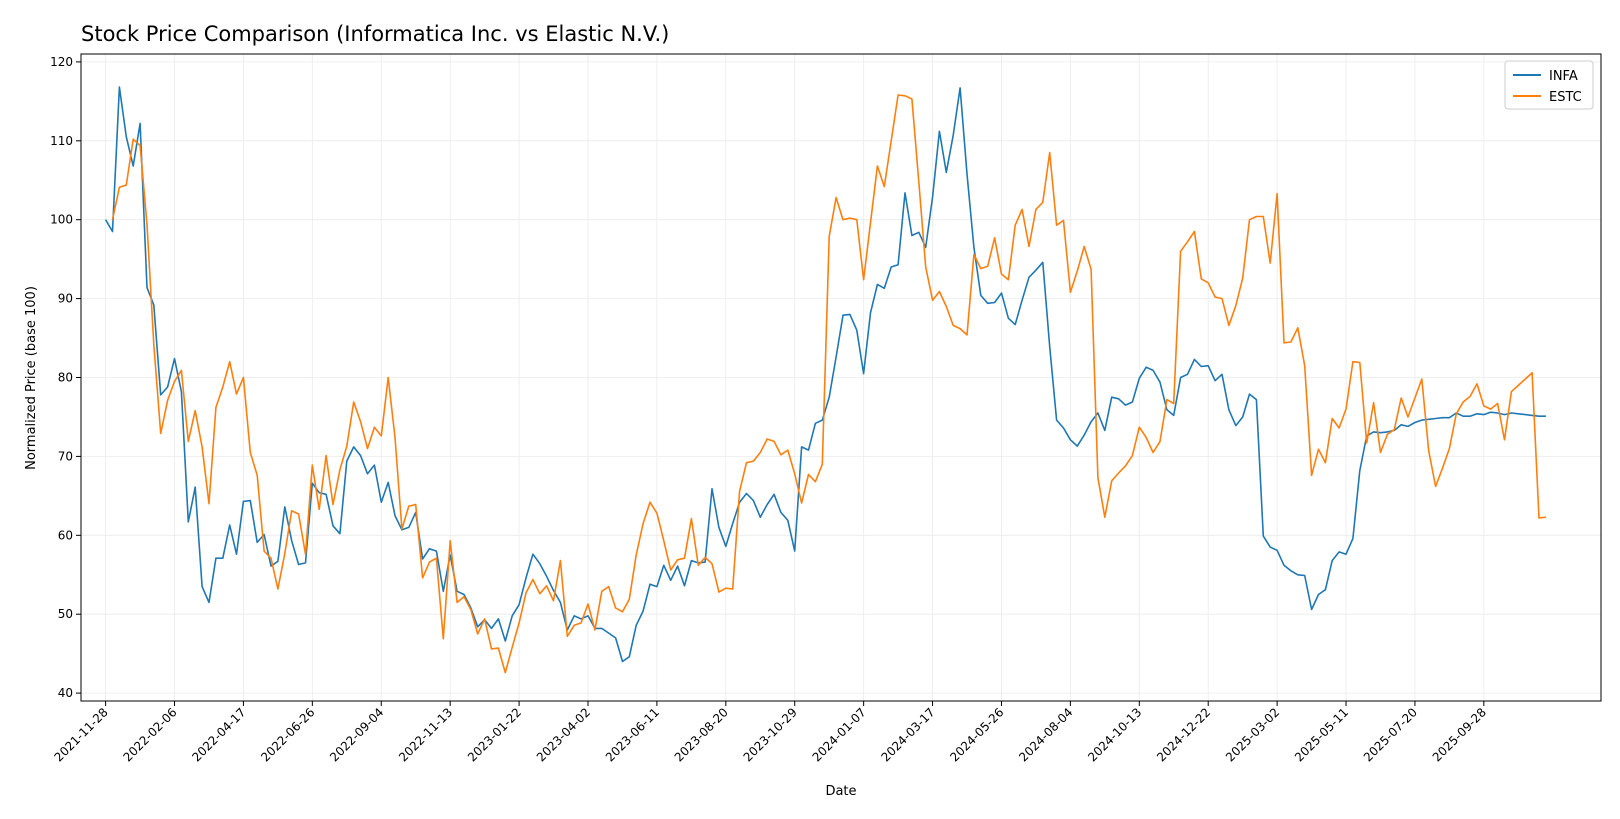  I want to click on x-tick-label: 2025-09-28, so click(1459, 734).